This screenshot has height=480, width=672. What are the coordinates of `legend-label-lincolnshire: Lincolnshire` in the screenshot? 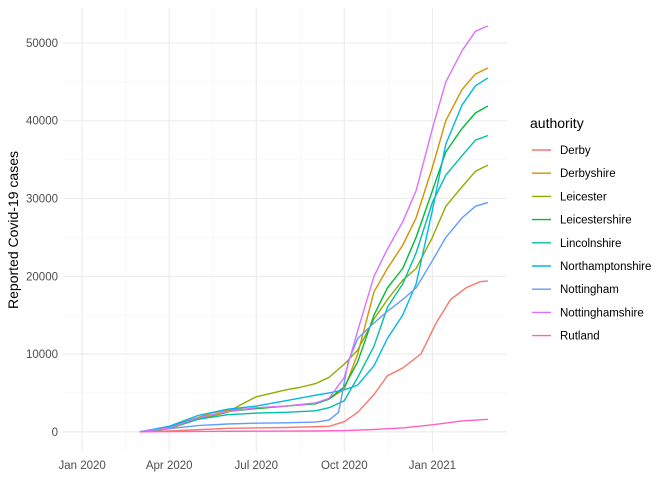 It's located at (590, 244).